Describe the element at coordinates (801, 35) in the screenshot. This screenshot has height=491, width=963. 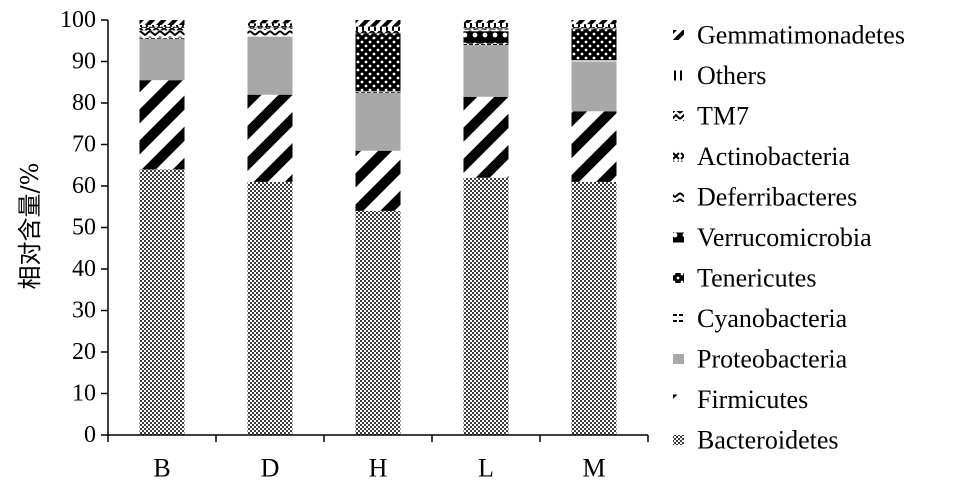
I see `legend-label-gemmatimonadetes: Gemmatimonadetes` at that location.